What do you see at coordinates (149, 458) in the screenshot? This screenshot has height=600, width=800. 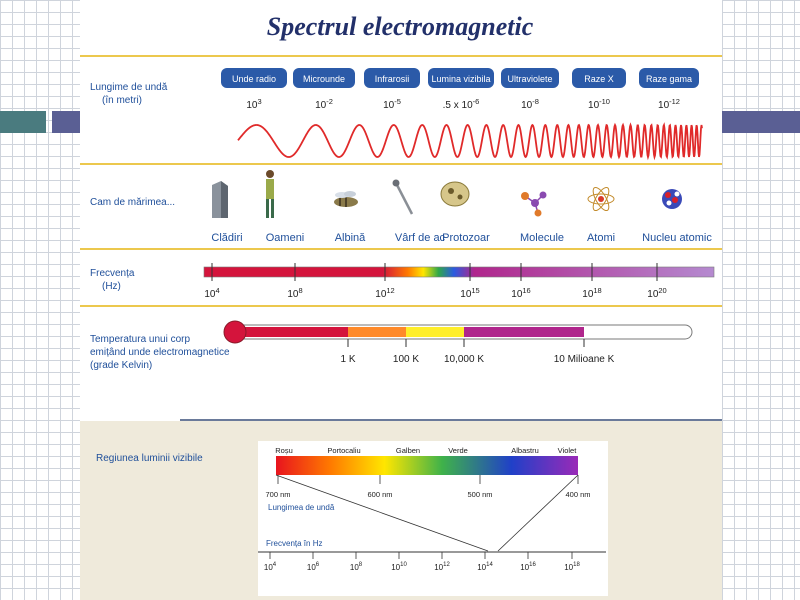 I see `visible-section-label: Regiunea luminii vizibile` at bounding box center [149, 458].